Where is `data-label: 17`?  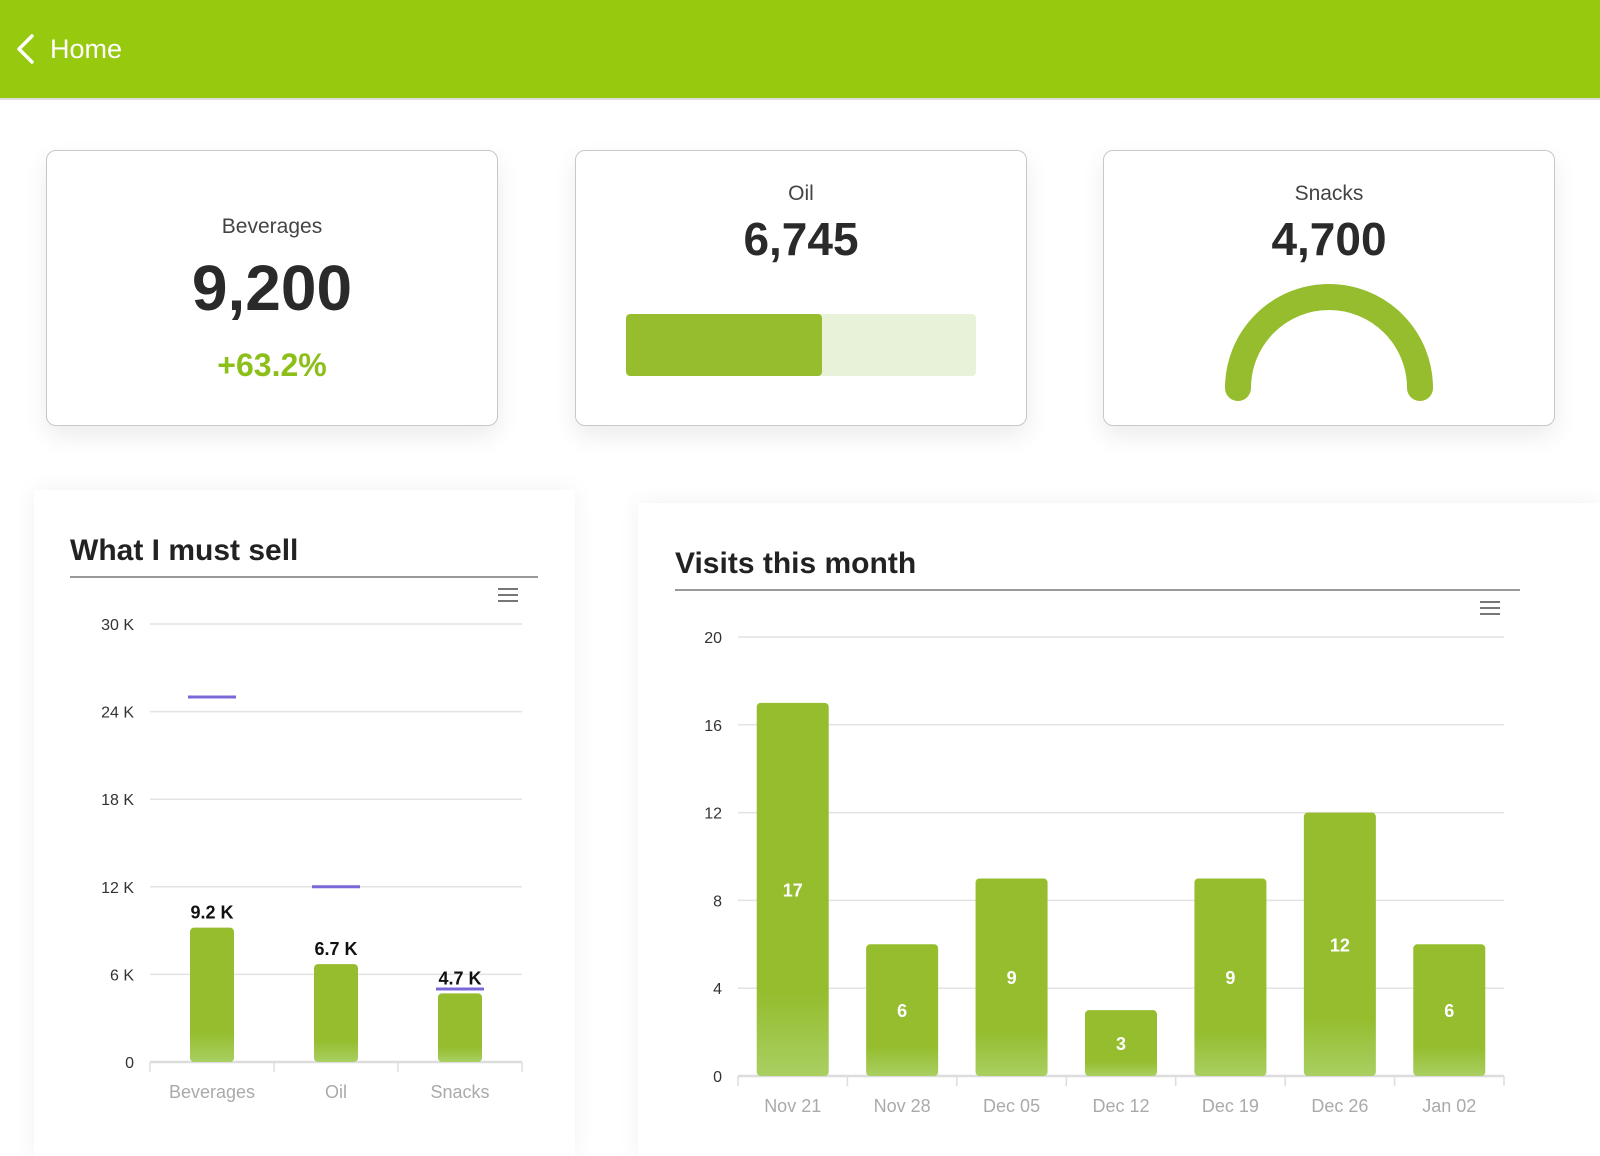 data-label: 17 is located at coordinates (793, 890).